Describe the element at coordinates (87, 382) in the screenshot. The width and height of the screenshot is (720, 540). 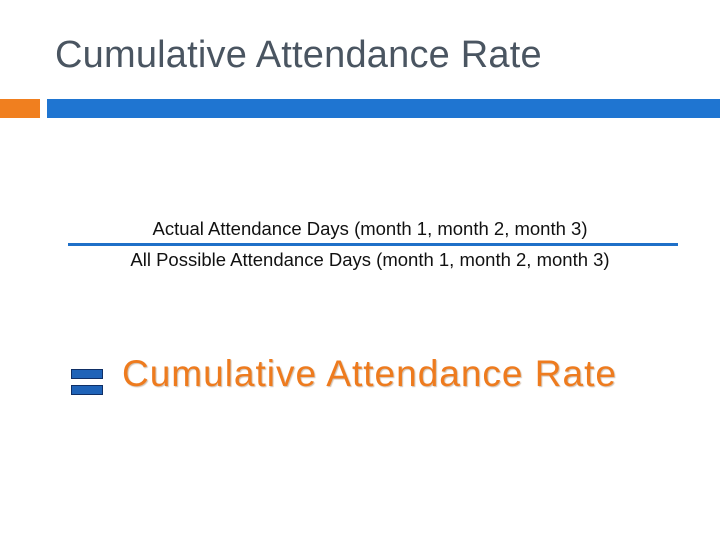
I see `equals-sign-icon` at that location.